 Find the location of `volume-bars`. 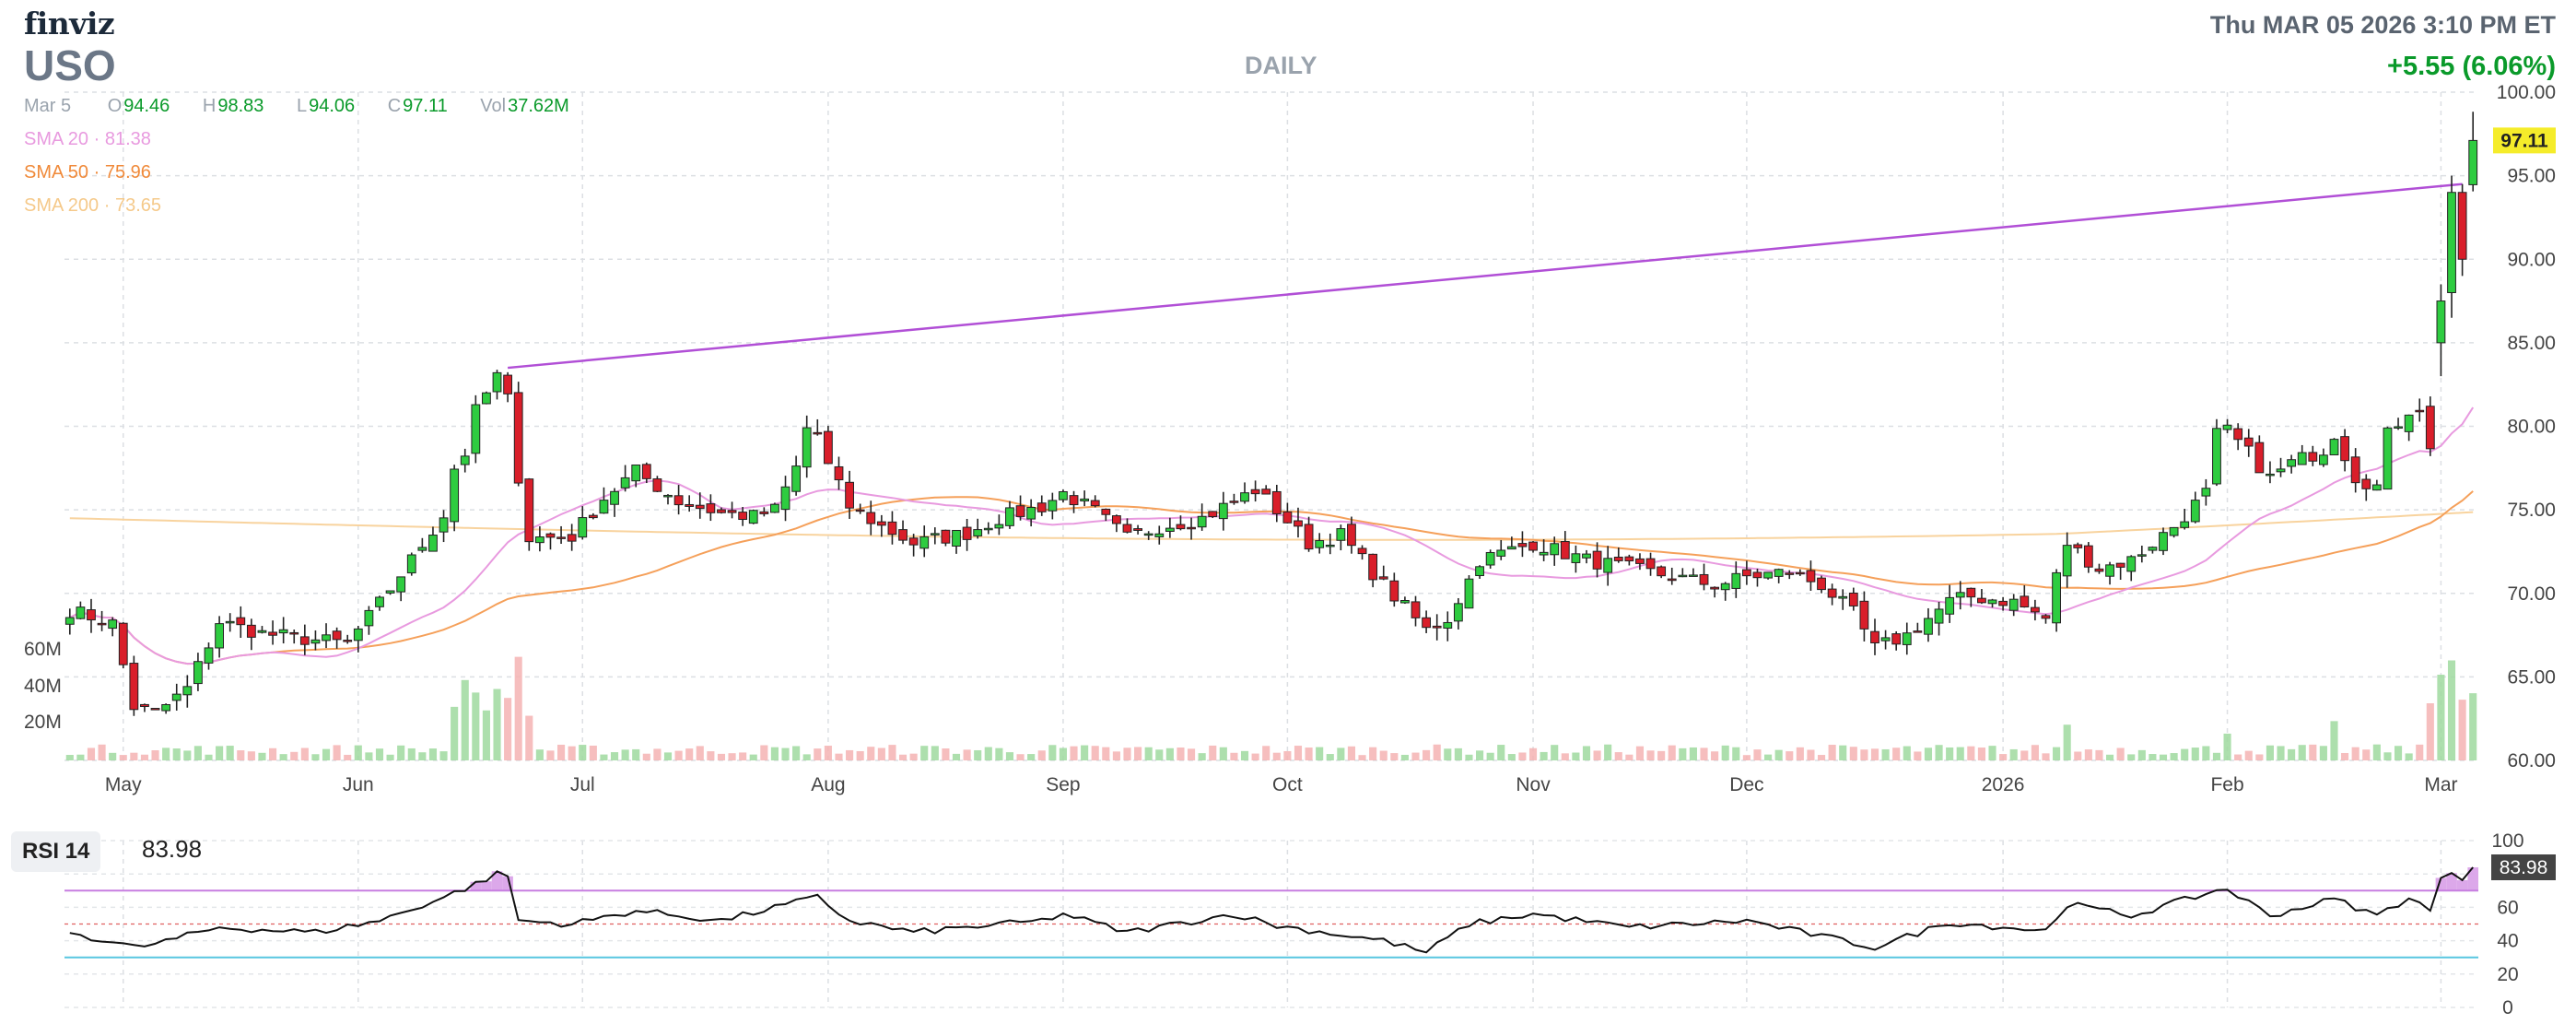

volume-bars is located at coordinates (1271, 708).